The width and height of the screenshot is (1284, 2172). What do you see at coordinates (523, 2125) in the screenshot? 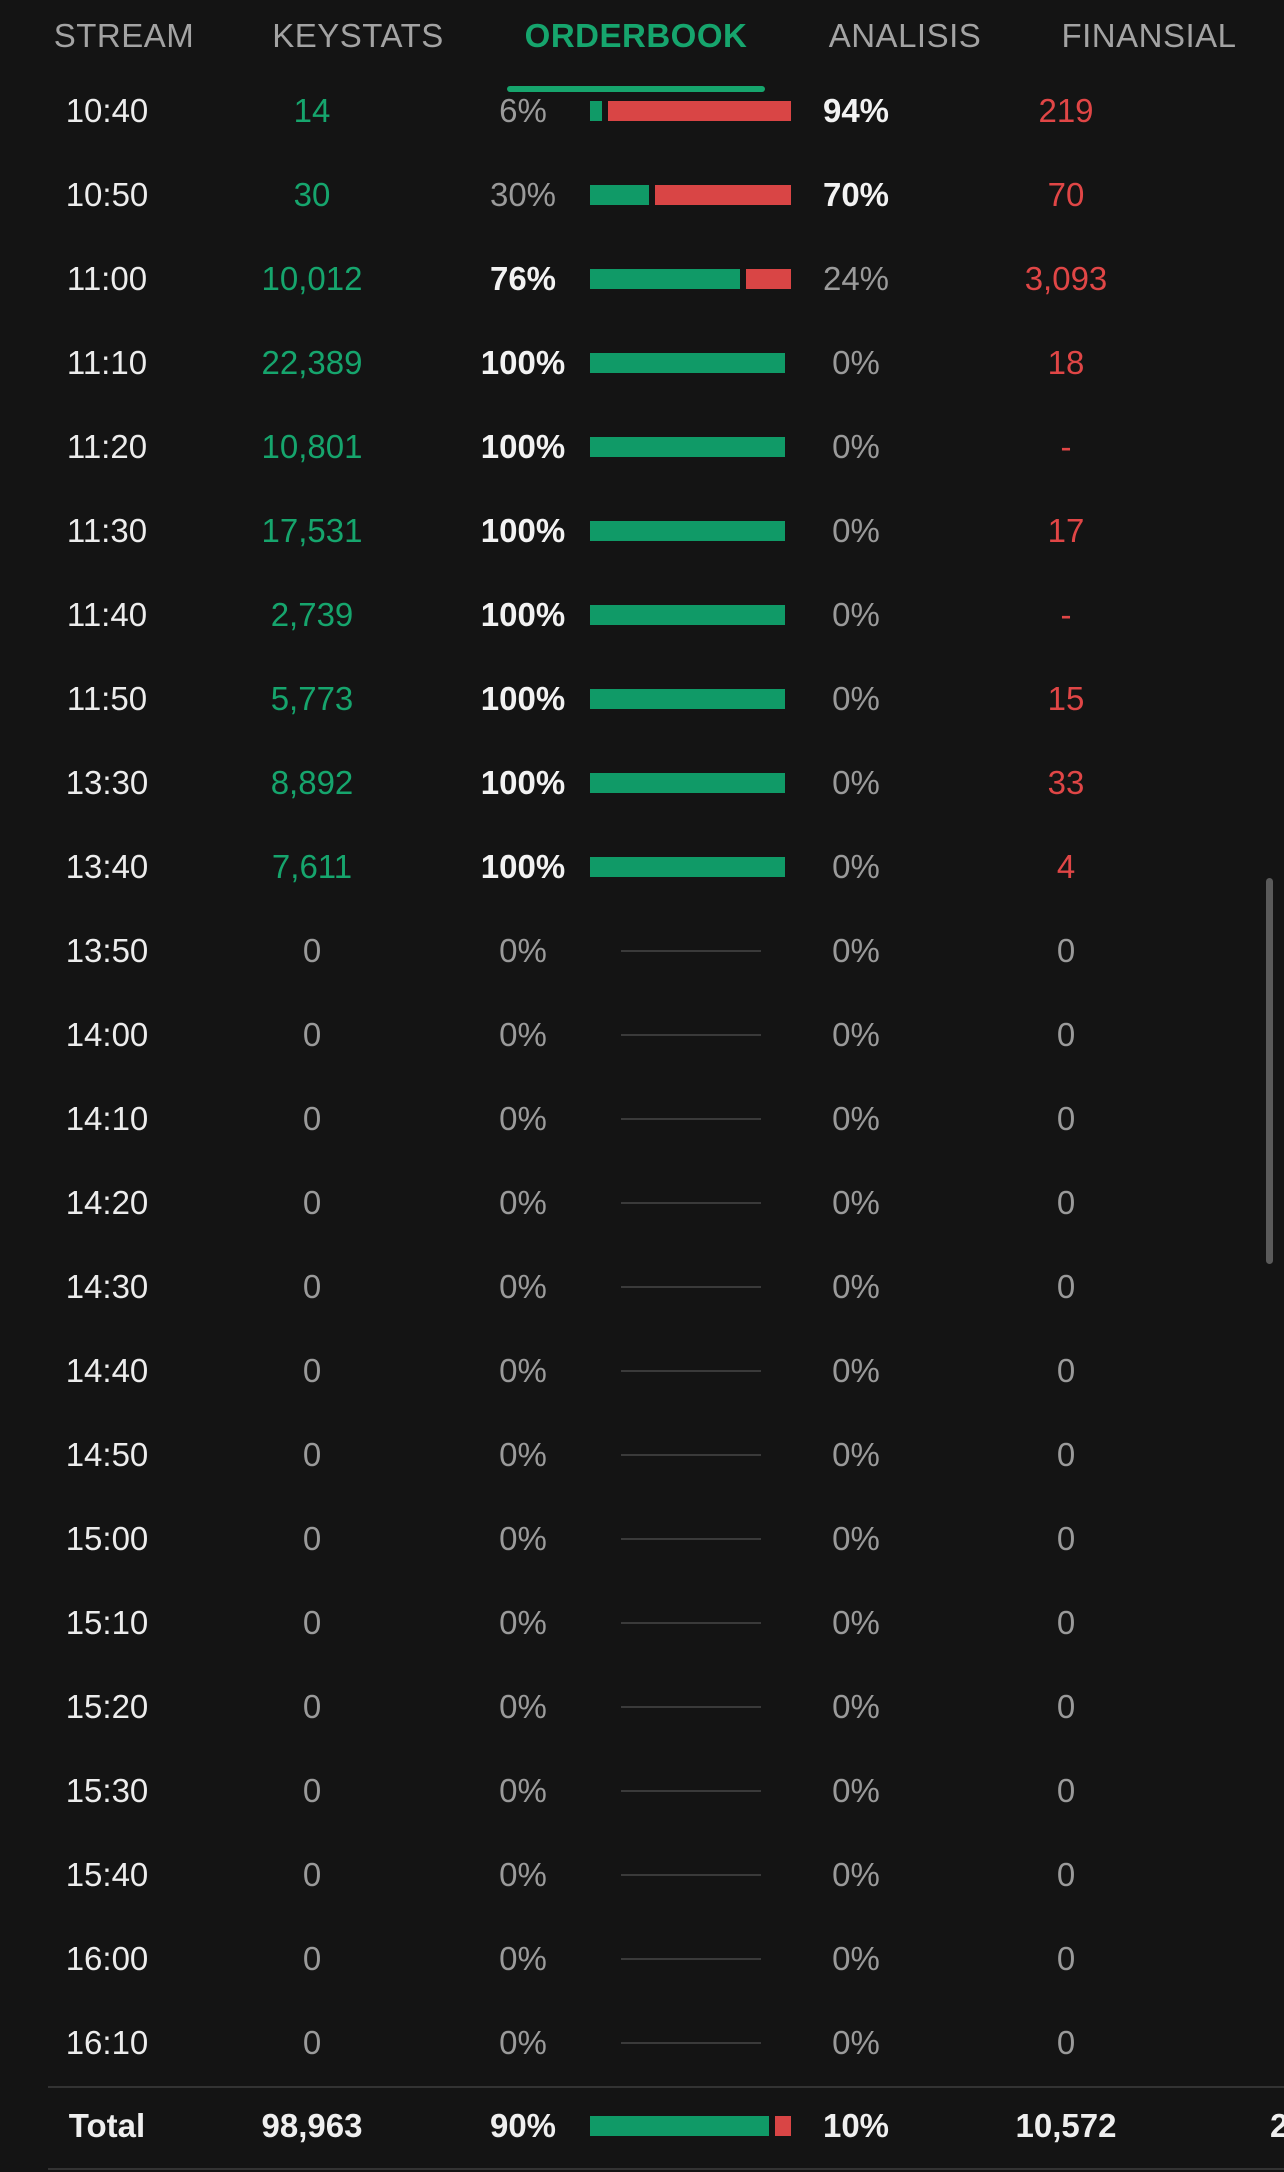
I see `total-buy-percent: 90%` at bounding box center [523, 2125].